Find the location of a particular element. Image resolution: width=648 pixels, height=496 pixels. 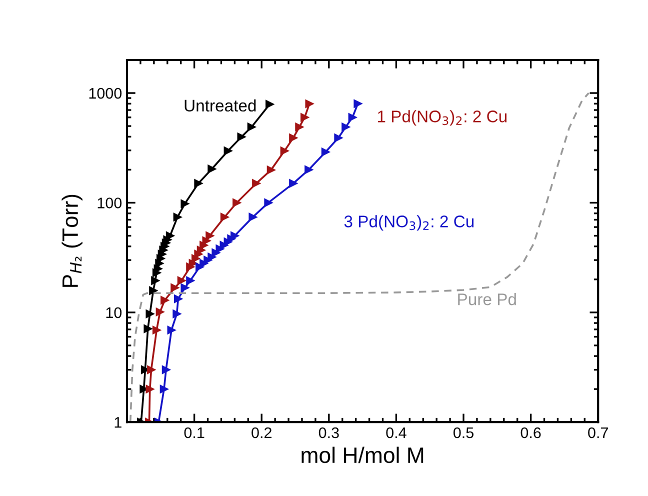

series-label: Pure Pd is located at coordinates (487, 299).